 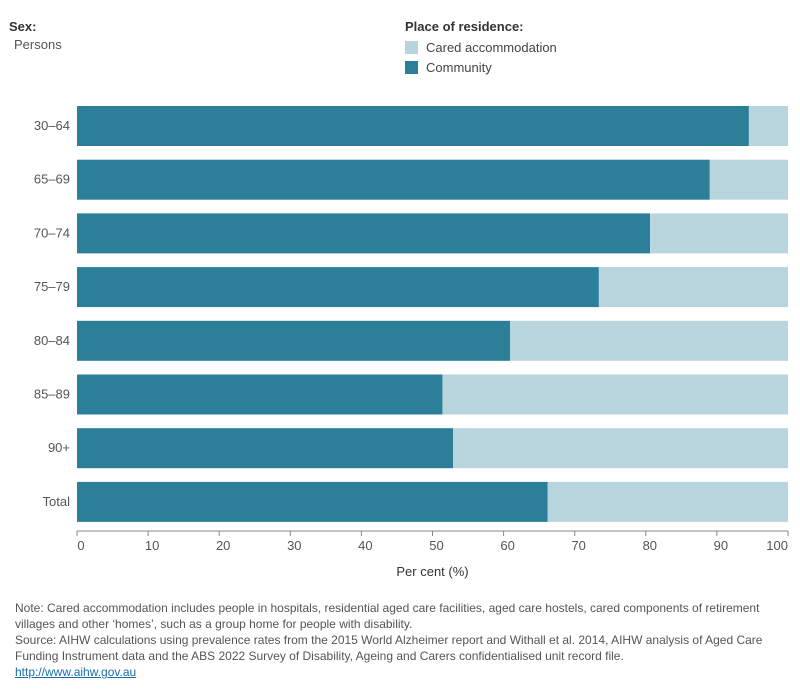 I want to click on category-label: 85–89, so click(x=52, y=394).